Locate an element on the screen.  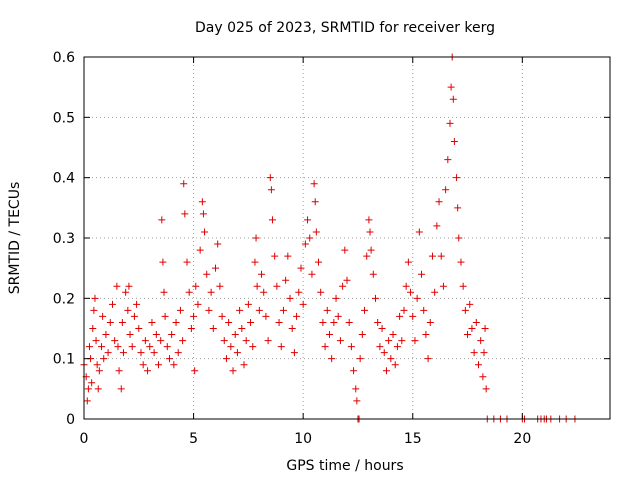
x-tick-label: 20 is located at coordinates (522, 439).